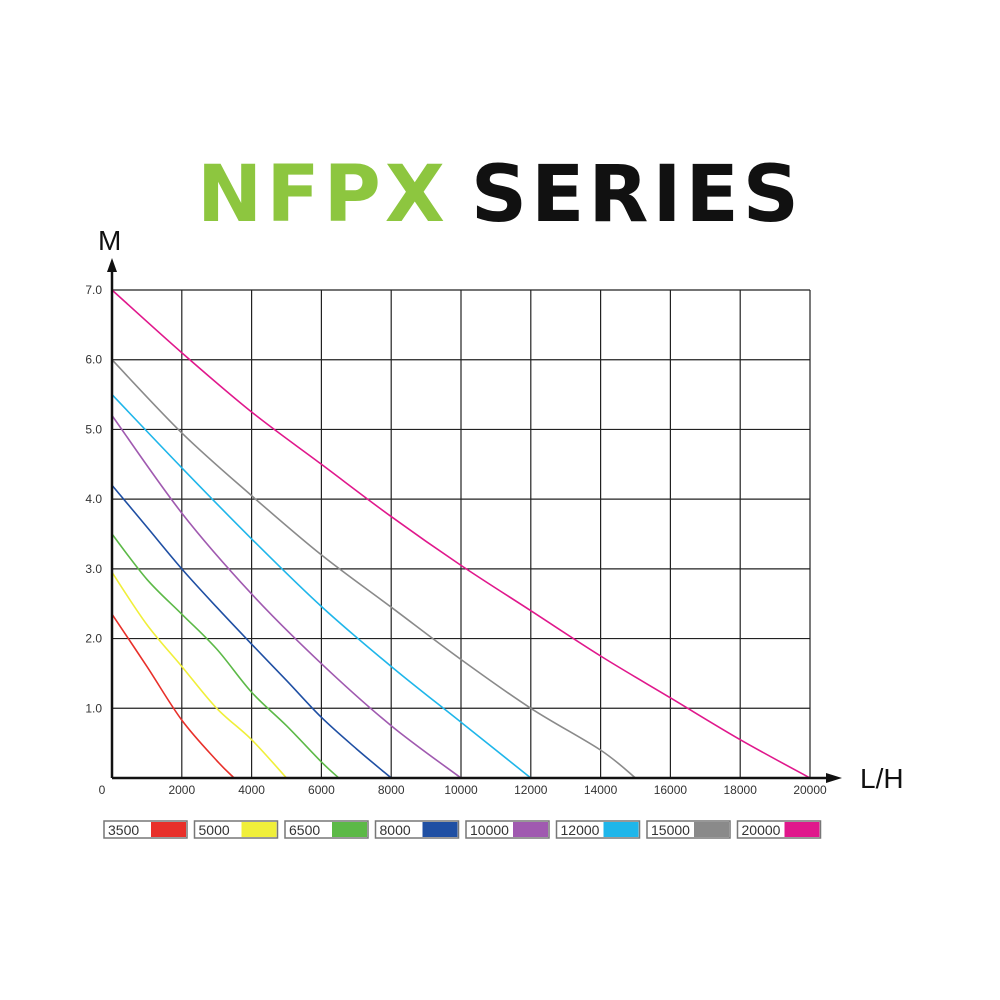 The height and width of the screenshot is (1000, 1000). What do you see at coordinates (395, 830) in the screenshot?
I see `legend-label: 8000` at bounding box center [395, 830].